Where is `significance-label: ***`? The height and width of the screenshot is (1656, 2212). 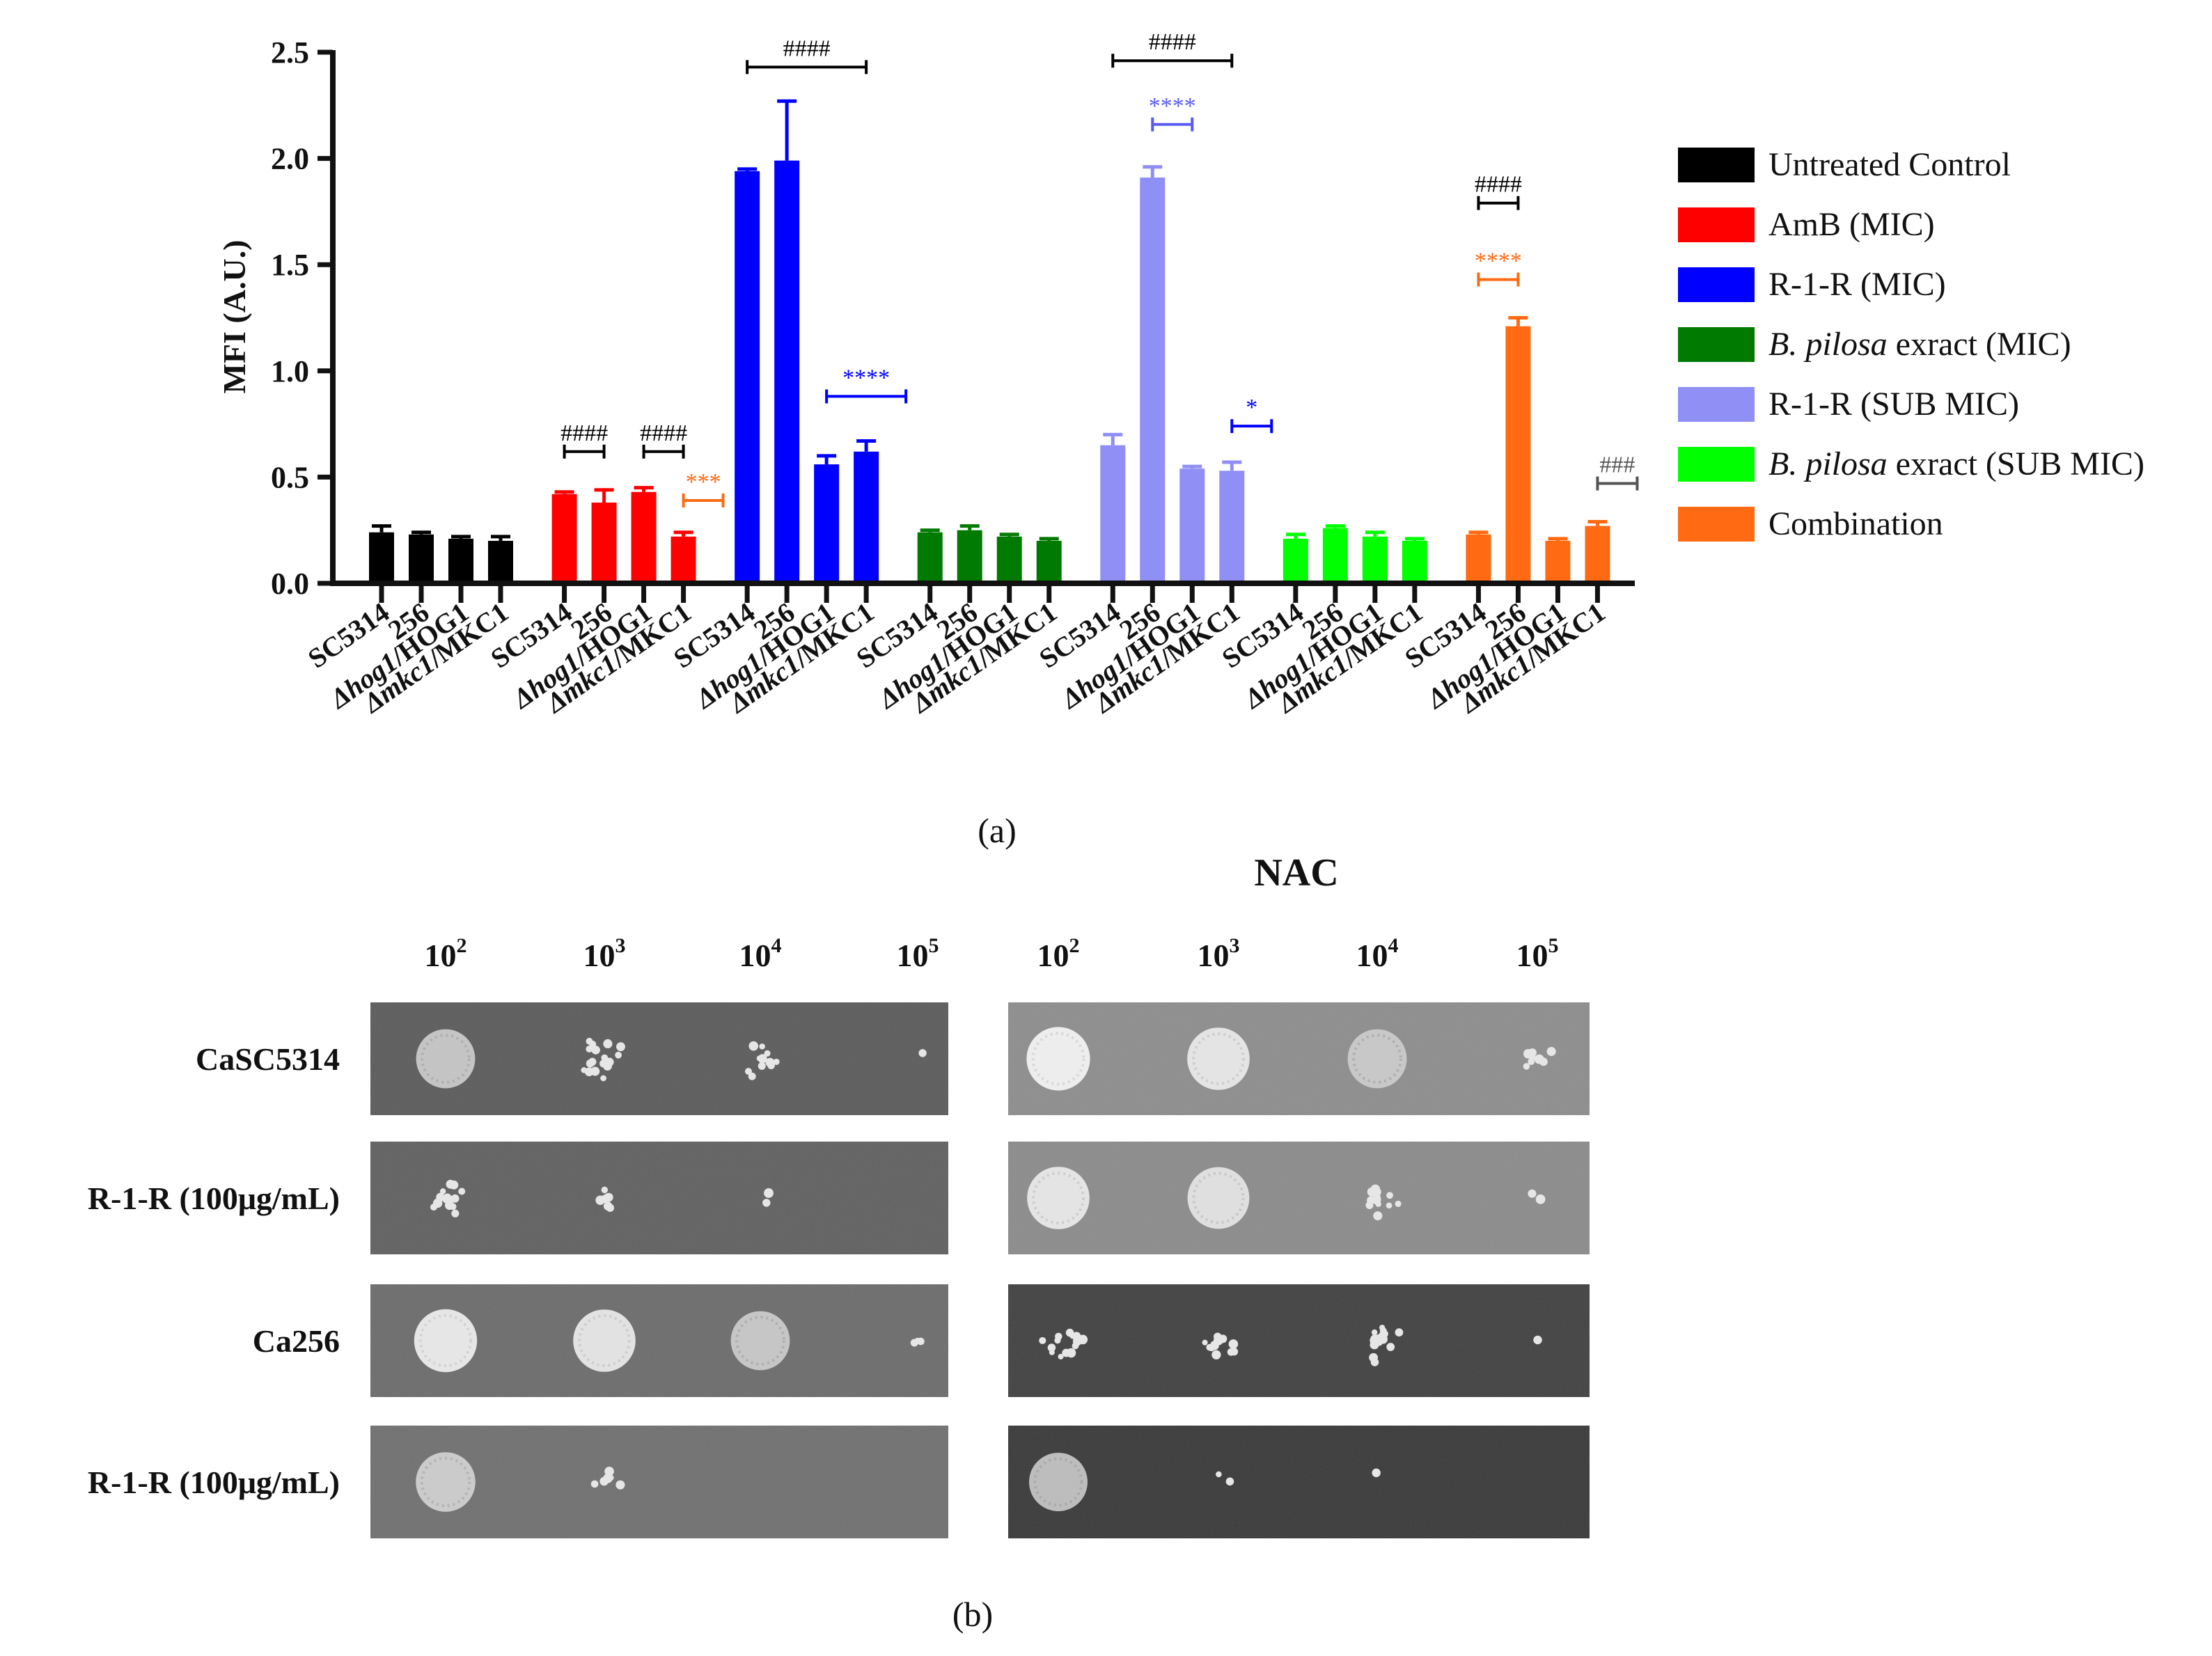
significance-label: *** is located at coordinates (703, 482).